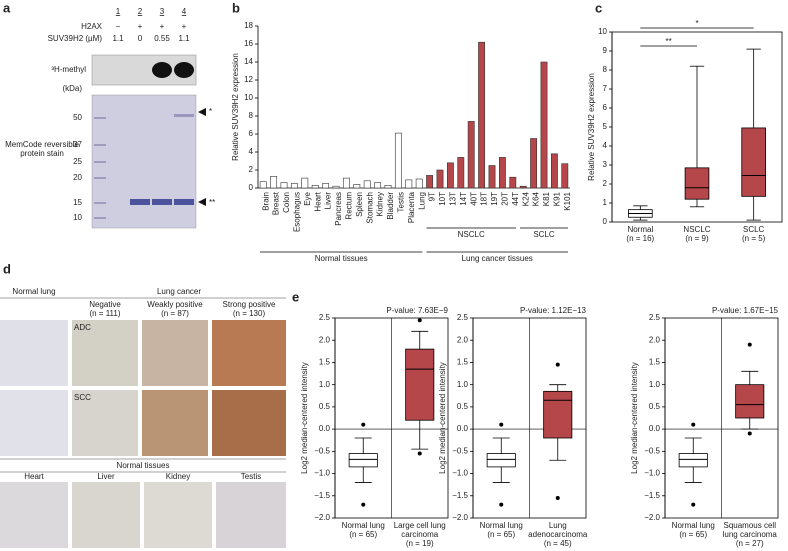  Describe the element at coordinates (349, 206) in the screenshot. I see `x-tick-label: Rectum` at that location.